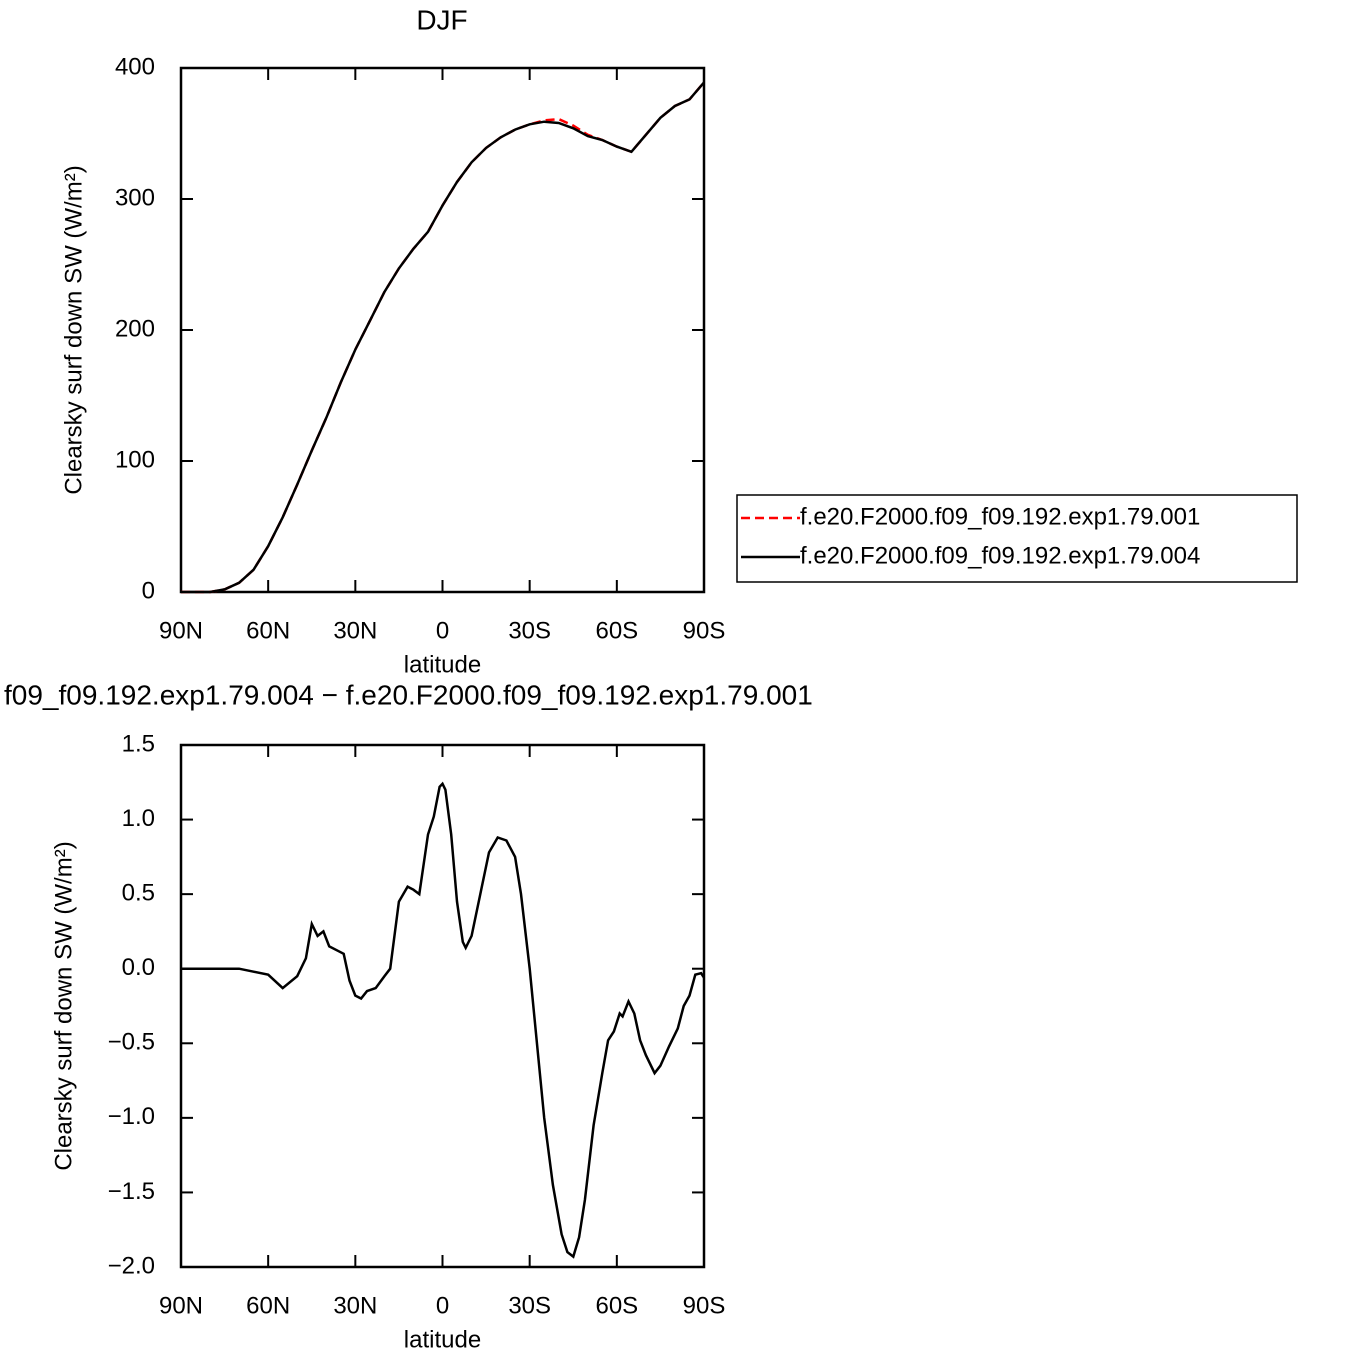 The image size is (1363, 1363). I want to click on y-tick-label: 0, so click(148, 590).